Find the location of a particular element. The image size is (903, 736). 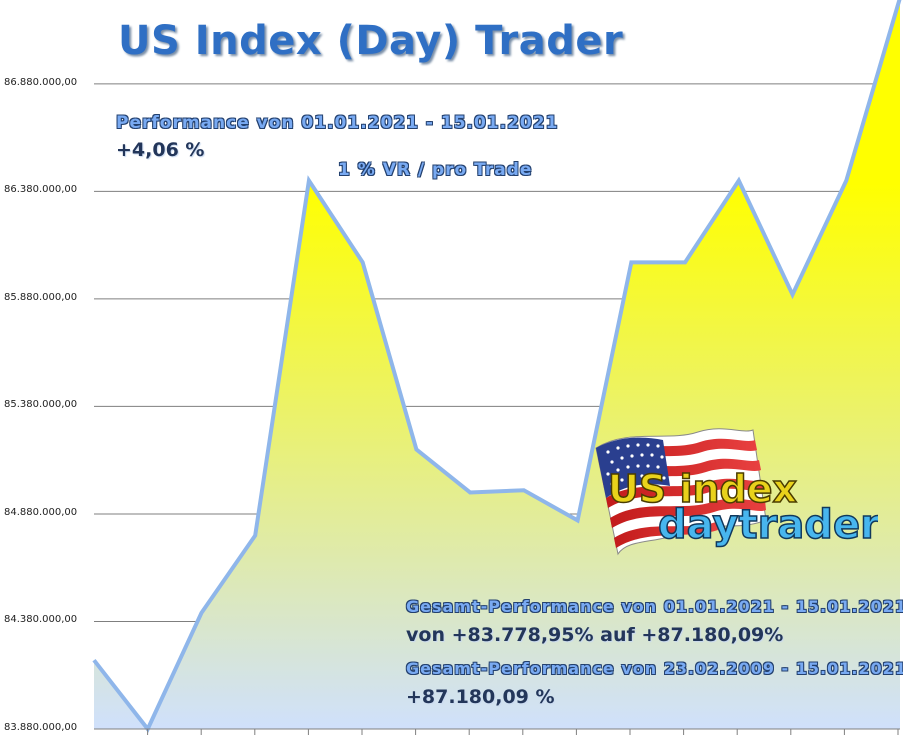

chart-title: US Index (Day) Trader is located at coordinates (371, 41).